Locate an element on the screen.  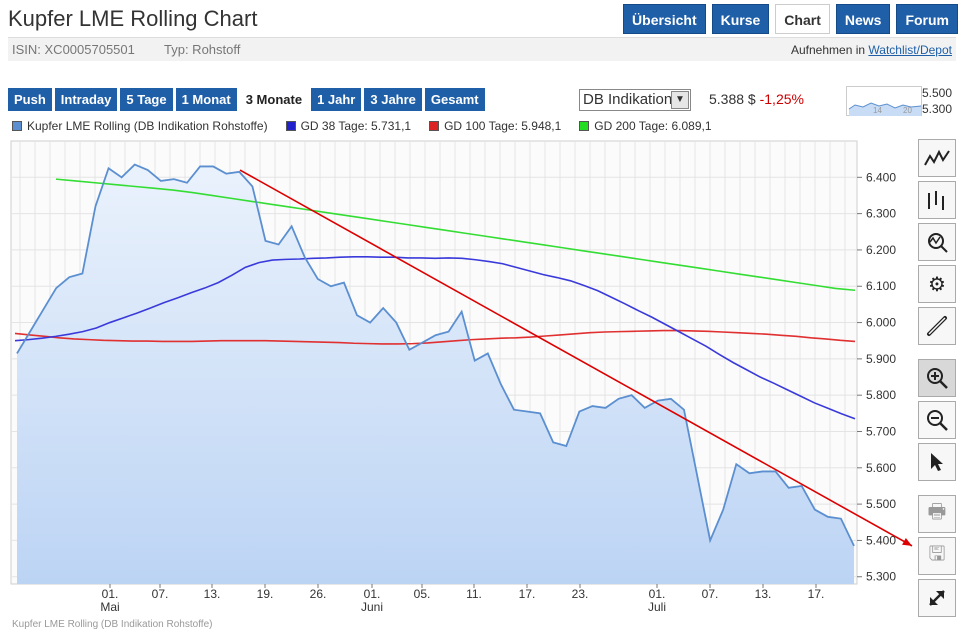
zoom-out-tool is located at coordinates (937, 420).